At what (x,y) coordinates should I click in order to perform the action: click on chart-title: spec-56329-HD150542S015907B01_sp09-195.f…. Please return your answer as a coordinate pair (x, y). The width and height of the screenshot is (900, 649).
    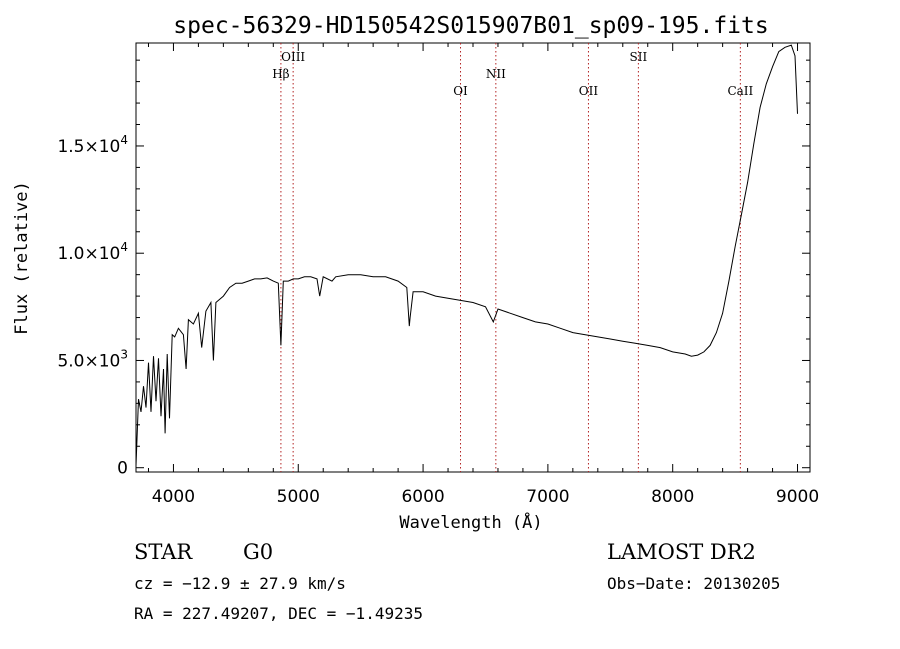
    Looking at the image, I should click on (470, 26).